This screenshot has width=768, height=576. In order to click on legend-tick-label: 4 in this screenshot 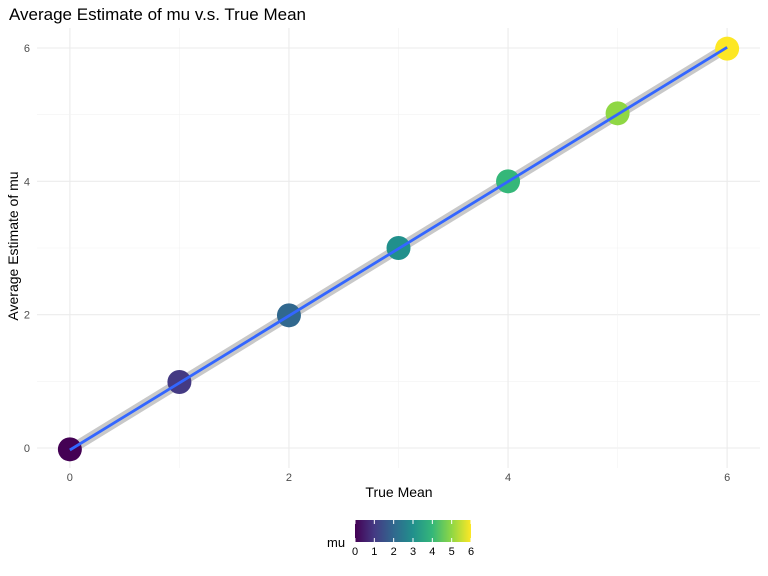, I will do `click(432, 552)`.